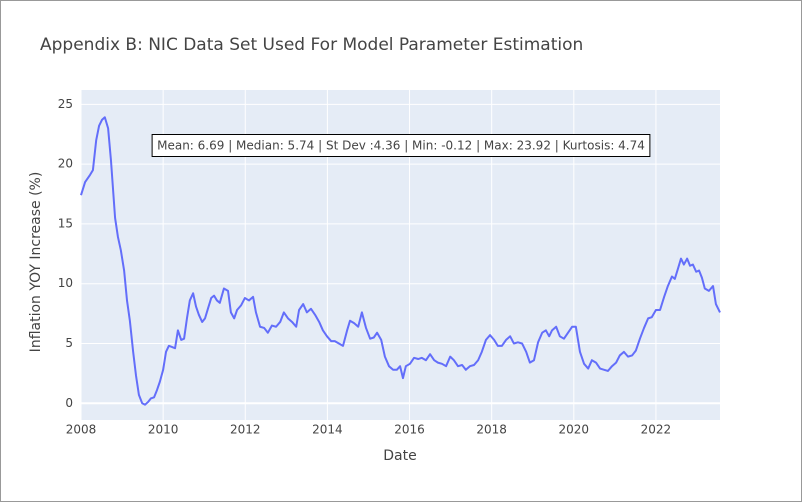 This screenshot has width=802, height=502. I want to click on y-tick-label: 0, so click(69, 403).